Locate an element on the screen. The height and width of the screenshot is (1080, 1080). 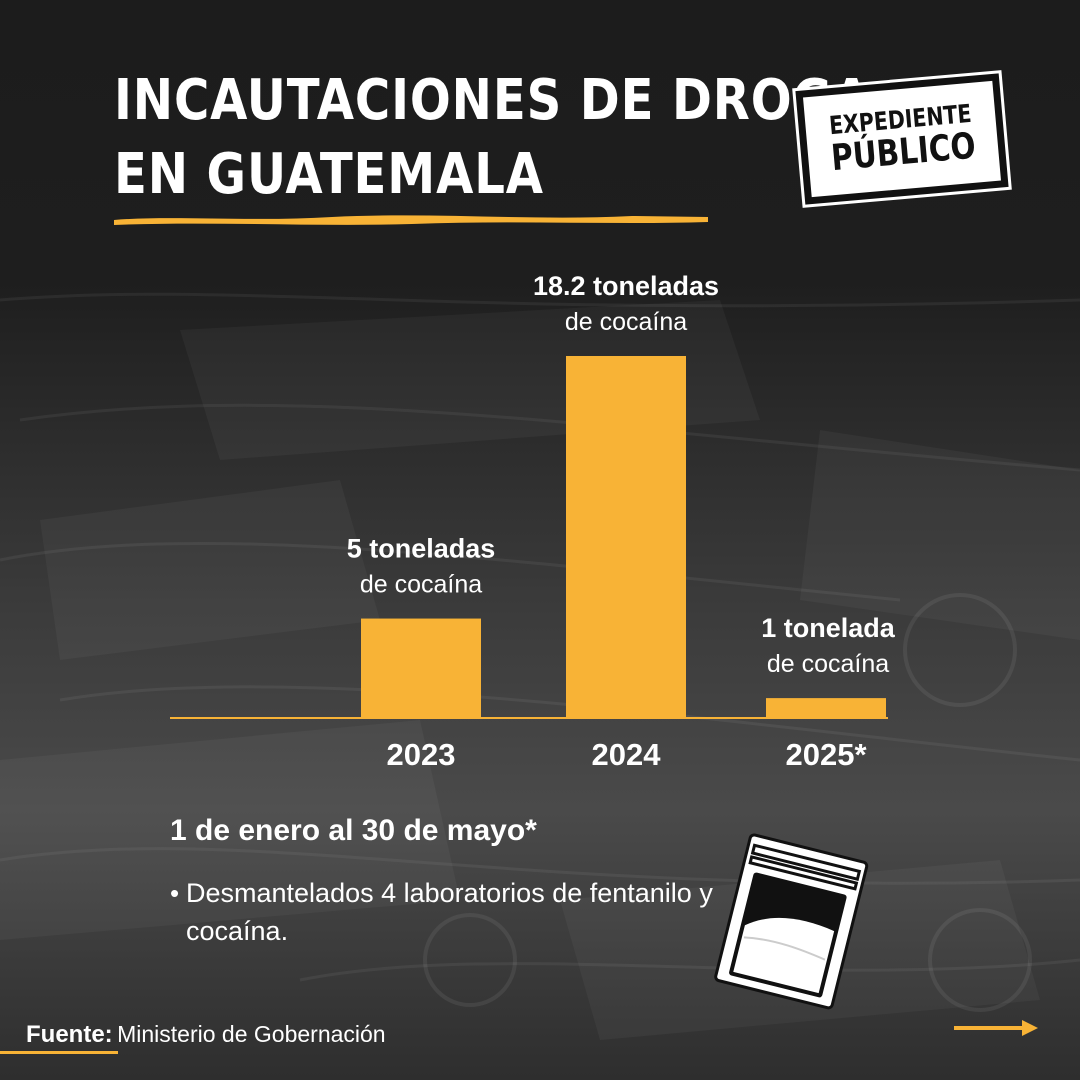
note-title: 1 de enero al 30 de mayo* is located at coordinates (353, 830).